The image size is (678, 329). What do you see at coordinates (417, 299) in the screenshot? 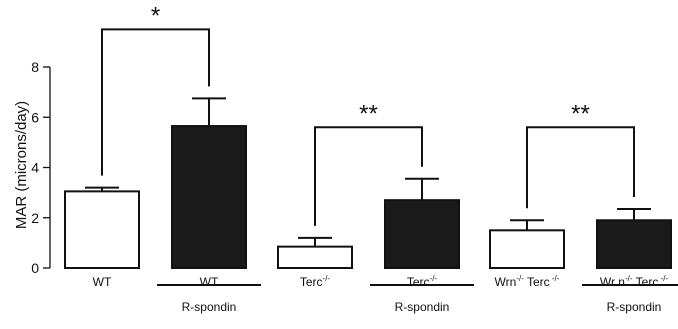
I see `treatment-labels: R-spondin R-spondin R-spondin` at bounding box center [417, 299].